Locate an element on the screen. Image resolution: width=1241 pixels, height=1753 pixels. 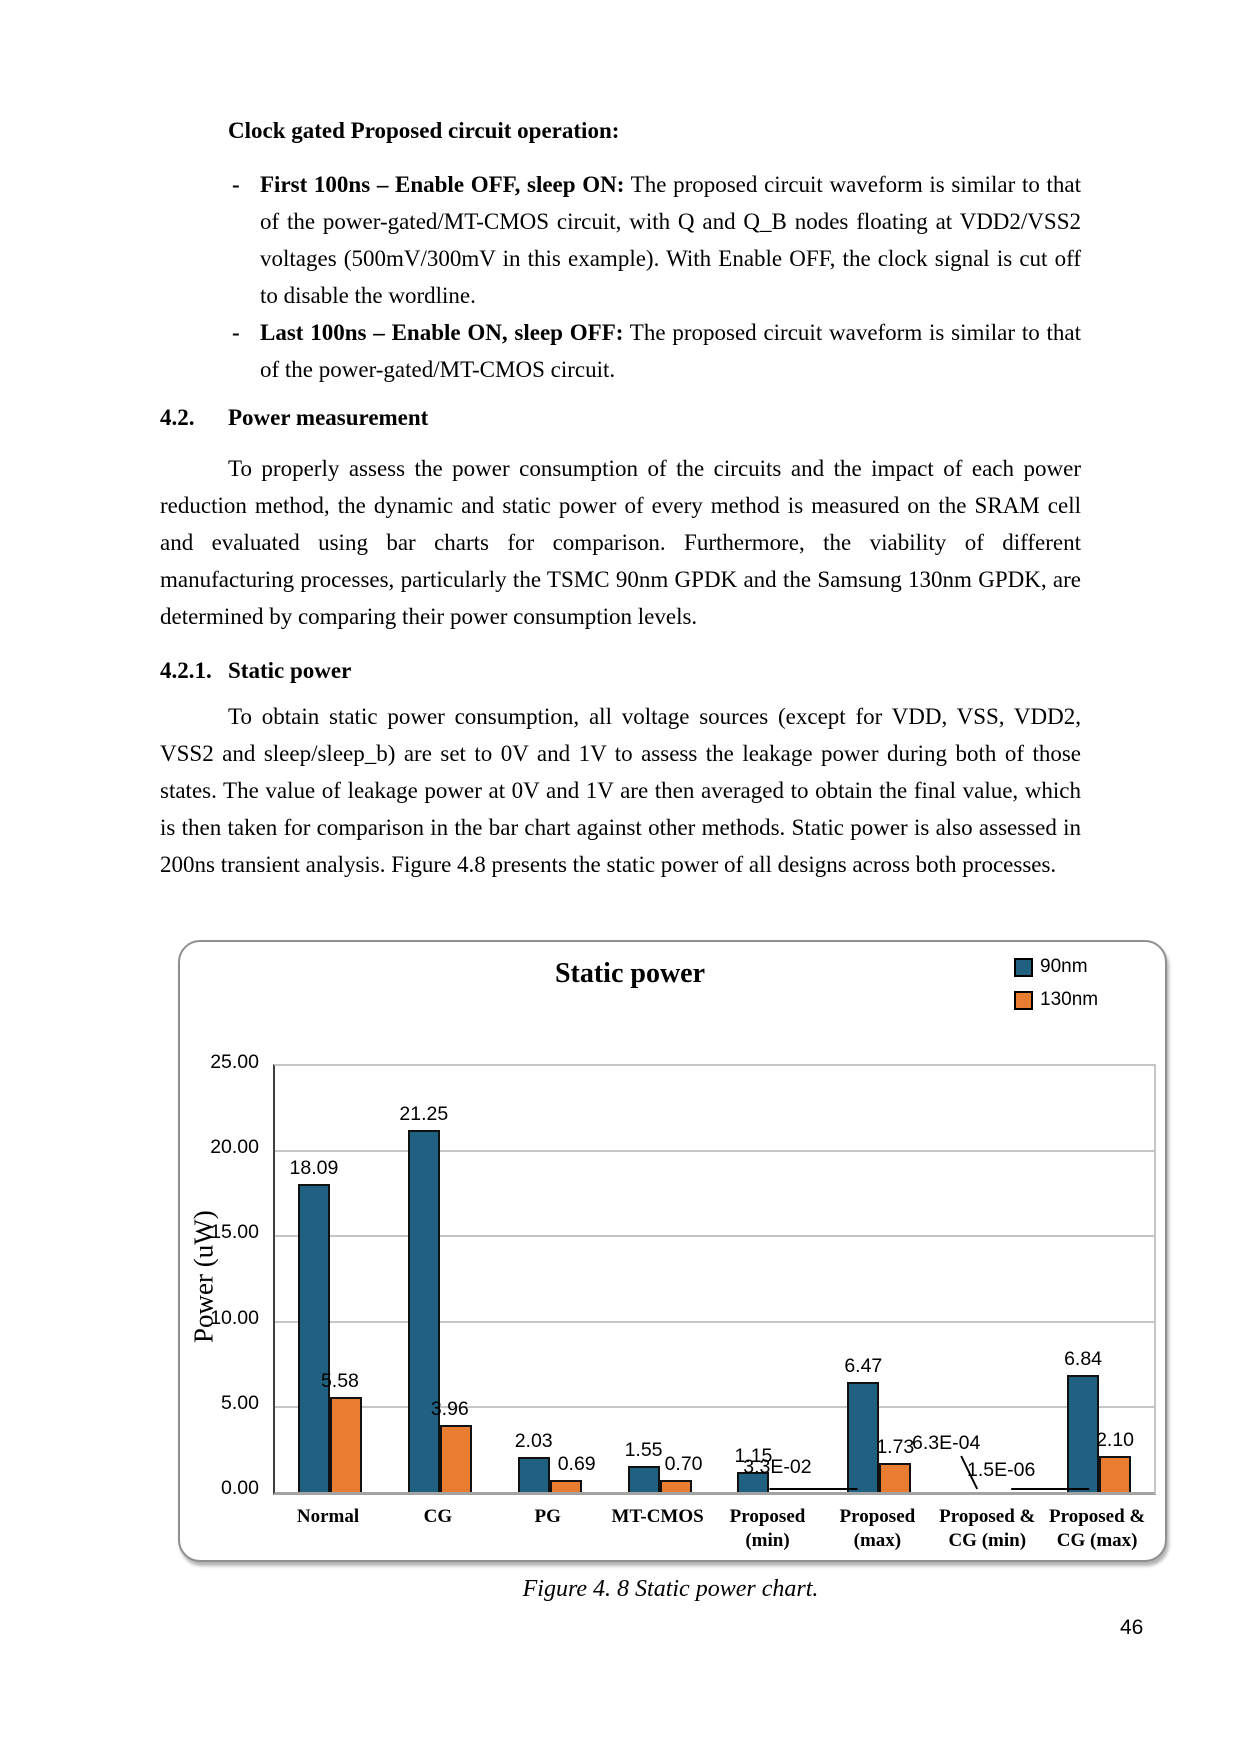
y-tick-label: 0.00 is located at coordinates (240, 1488).